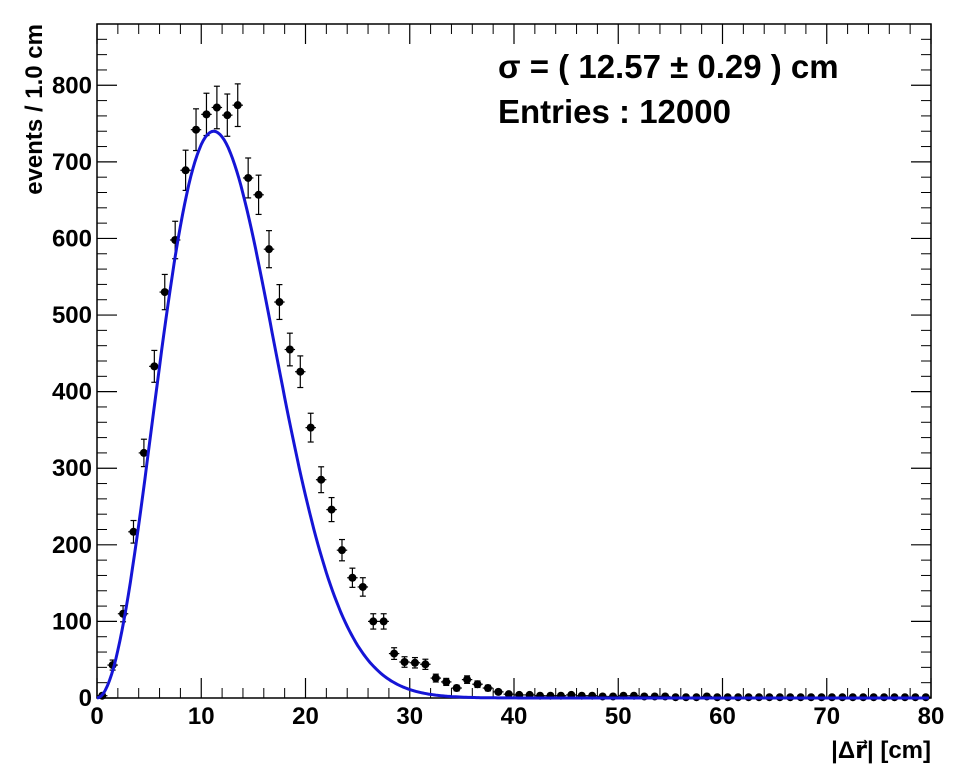  I want to click on x-tick-label: 20, so click(305, 716).